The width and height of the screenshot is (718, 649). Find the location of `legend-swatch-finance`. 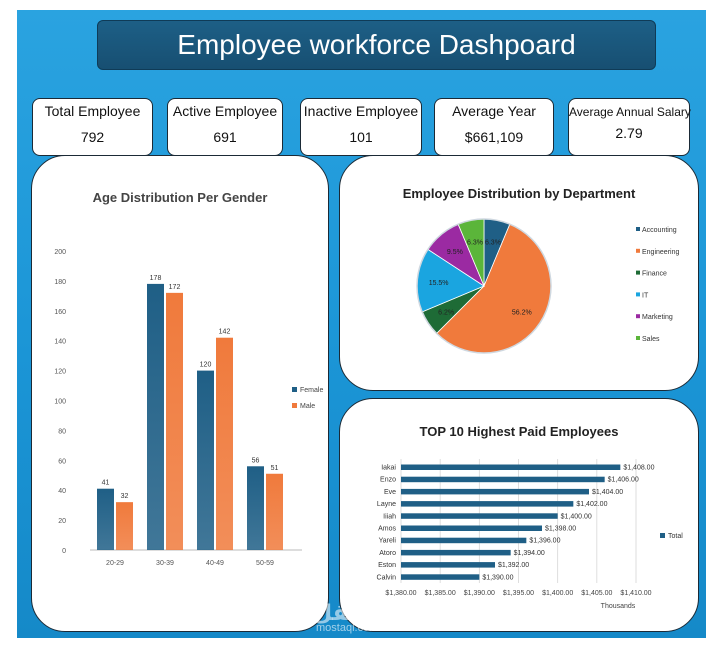

legend-swatch-finance is located at coordinates (638, 272).